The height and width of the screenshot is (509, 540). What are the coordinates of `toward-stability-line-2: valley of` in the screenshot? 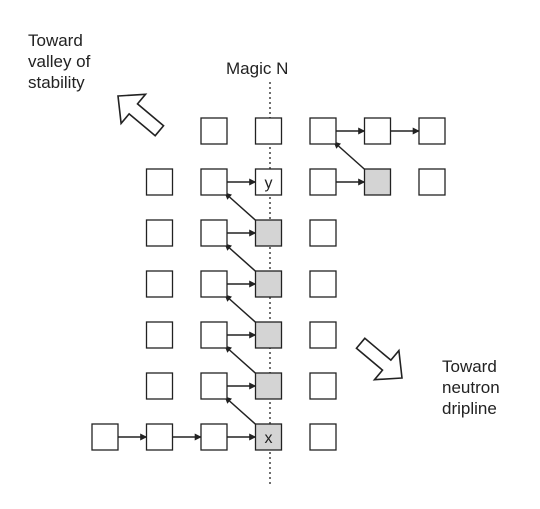 It's located at (59, 61).